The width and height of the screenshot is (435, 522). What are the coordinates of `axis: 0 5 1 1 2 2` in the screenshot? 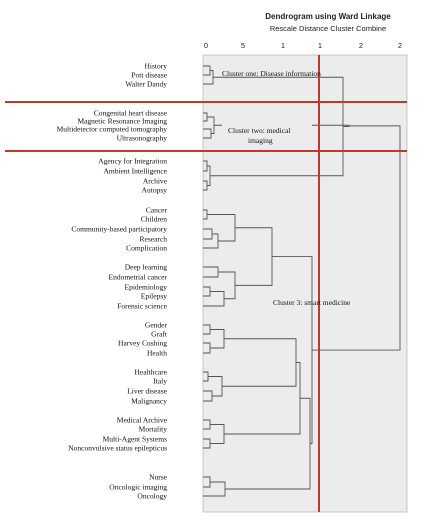 It's located at (303, 45).